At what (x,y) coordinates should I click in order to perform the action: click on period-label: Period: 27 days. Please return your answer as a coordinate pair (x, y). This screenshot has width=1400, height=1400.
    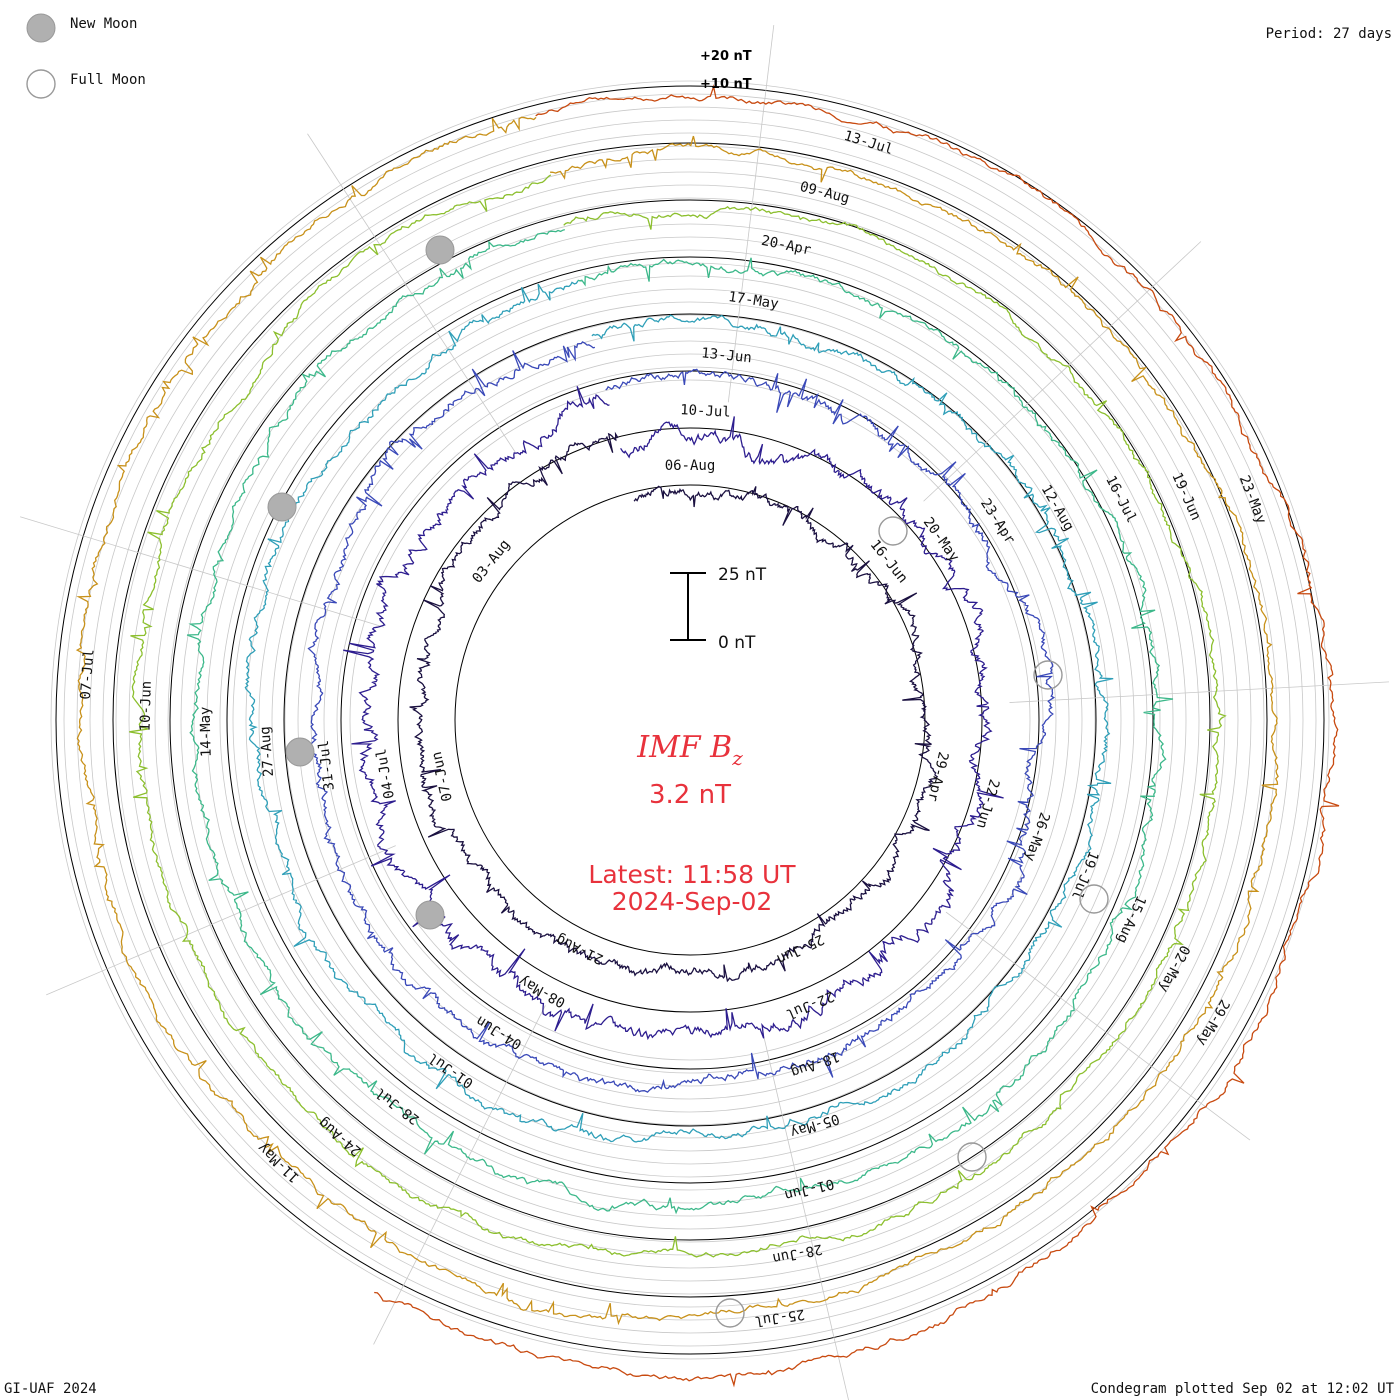
    Looking at the image, I should click on (1329, 34).